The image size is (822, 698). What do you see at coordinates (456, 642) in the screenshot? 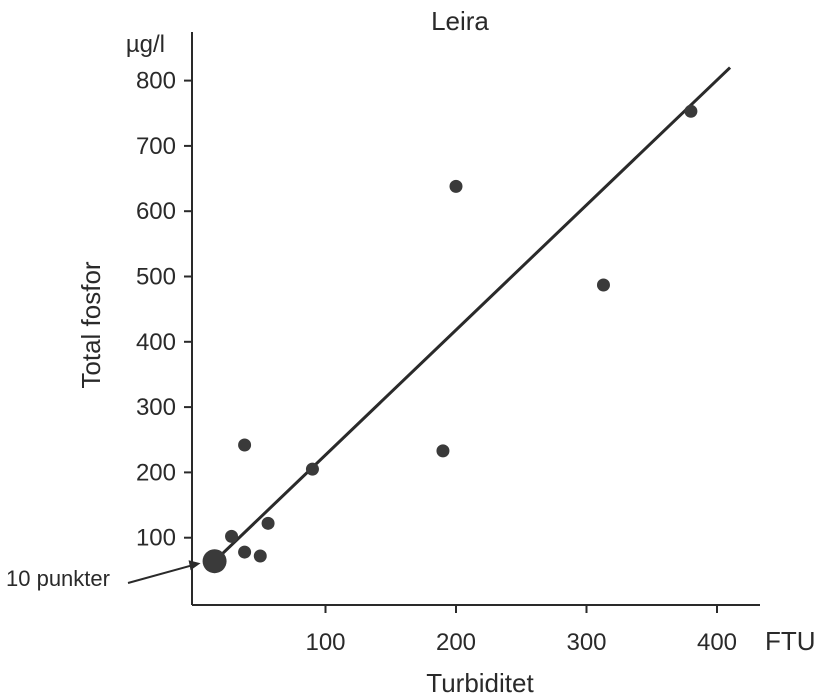
I see `x-tick-label: 200` at bounding box center [456, 642].